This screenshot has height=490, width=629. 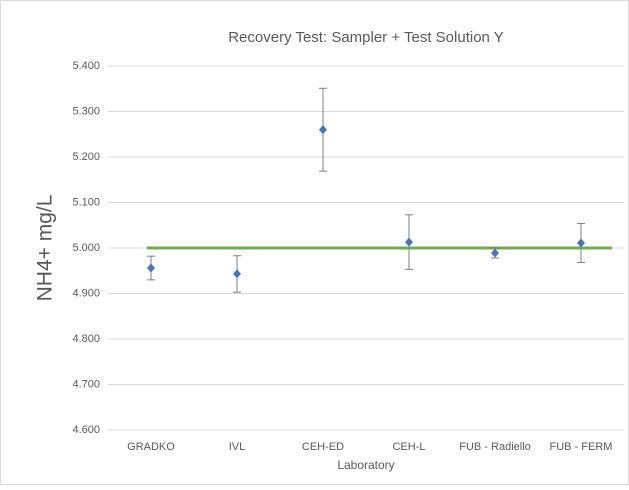 I want to click on x-tick-label: IVL, so click(x=237, y=447).